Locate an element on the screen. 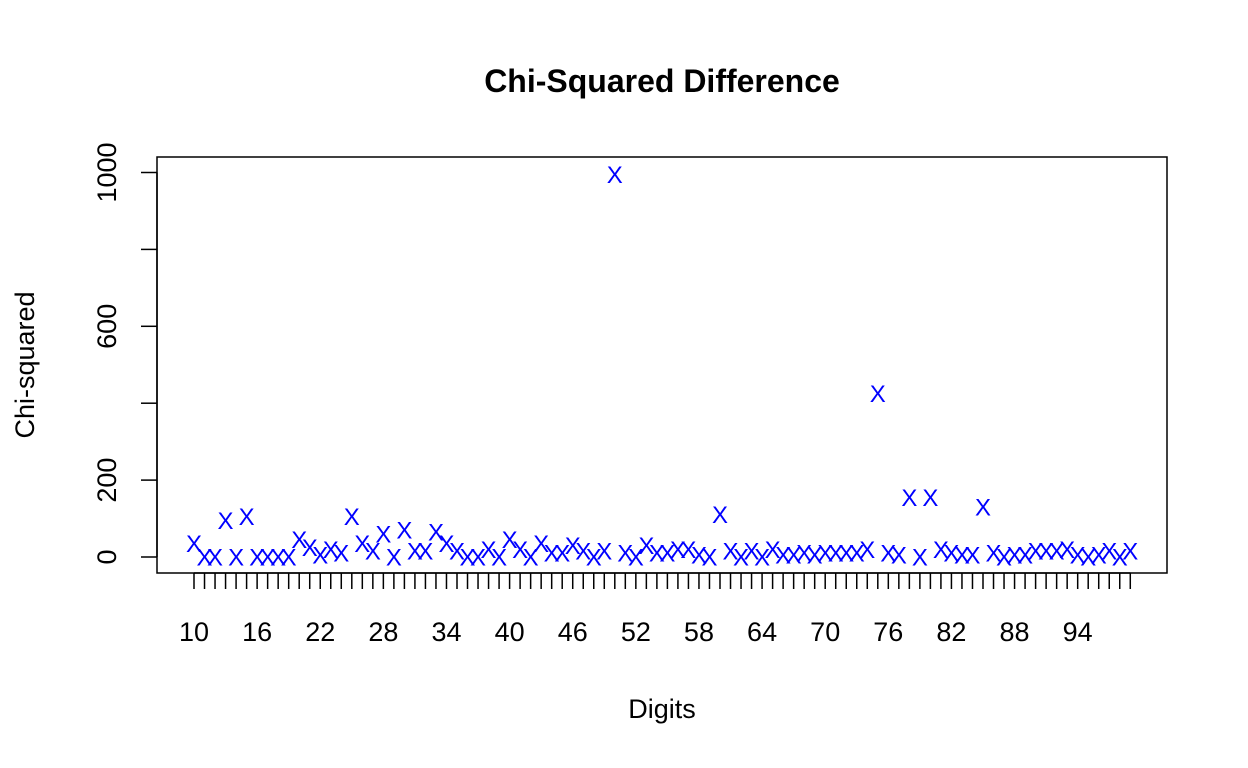  x-tick-label: 88 is located at coordinates (1015, 632).